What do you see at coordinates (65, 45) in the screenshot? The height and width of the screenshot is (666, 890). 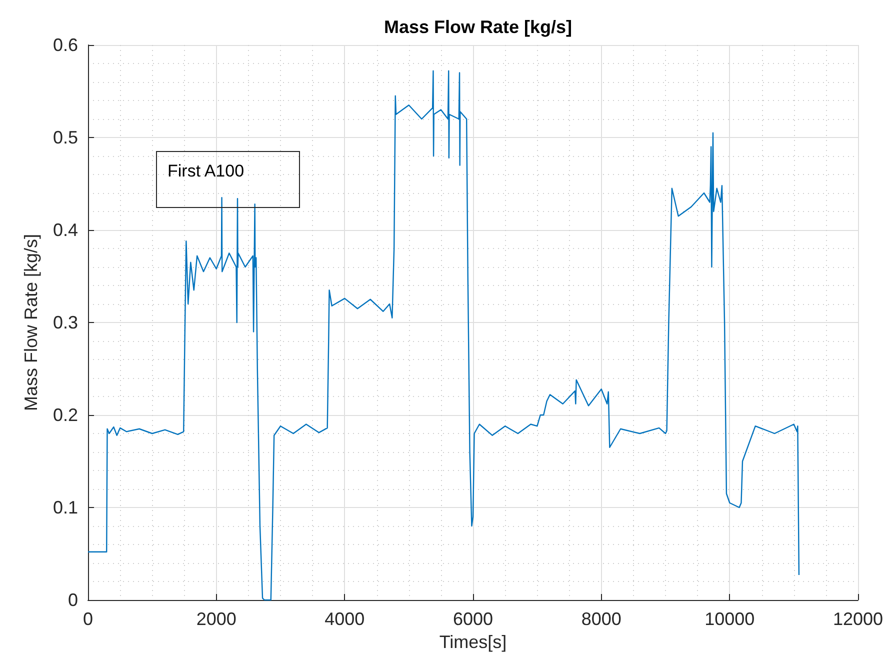 I see `y-tick-label: 0.6` at bounding box center [65, 45].